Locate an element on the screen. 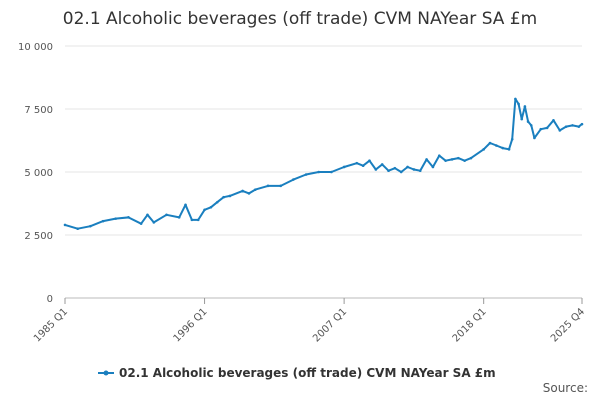 Image resolution: width=600 pixels, height=400 pixels. y-axis: 0 2 500 5 000 7 500 10 000 is located at coordinates (35, 173).